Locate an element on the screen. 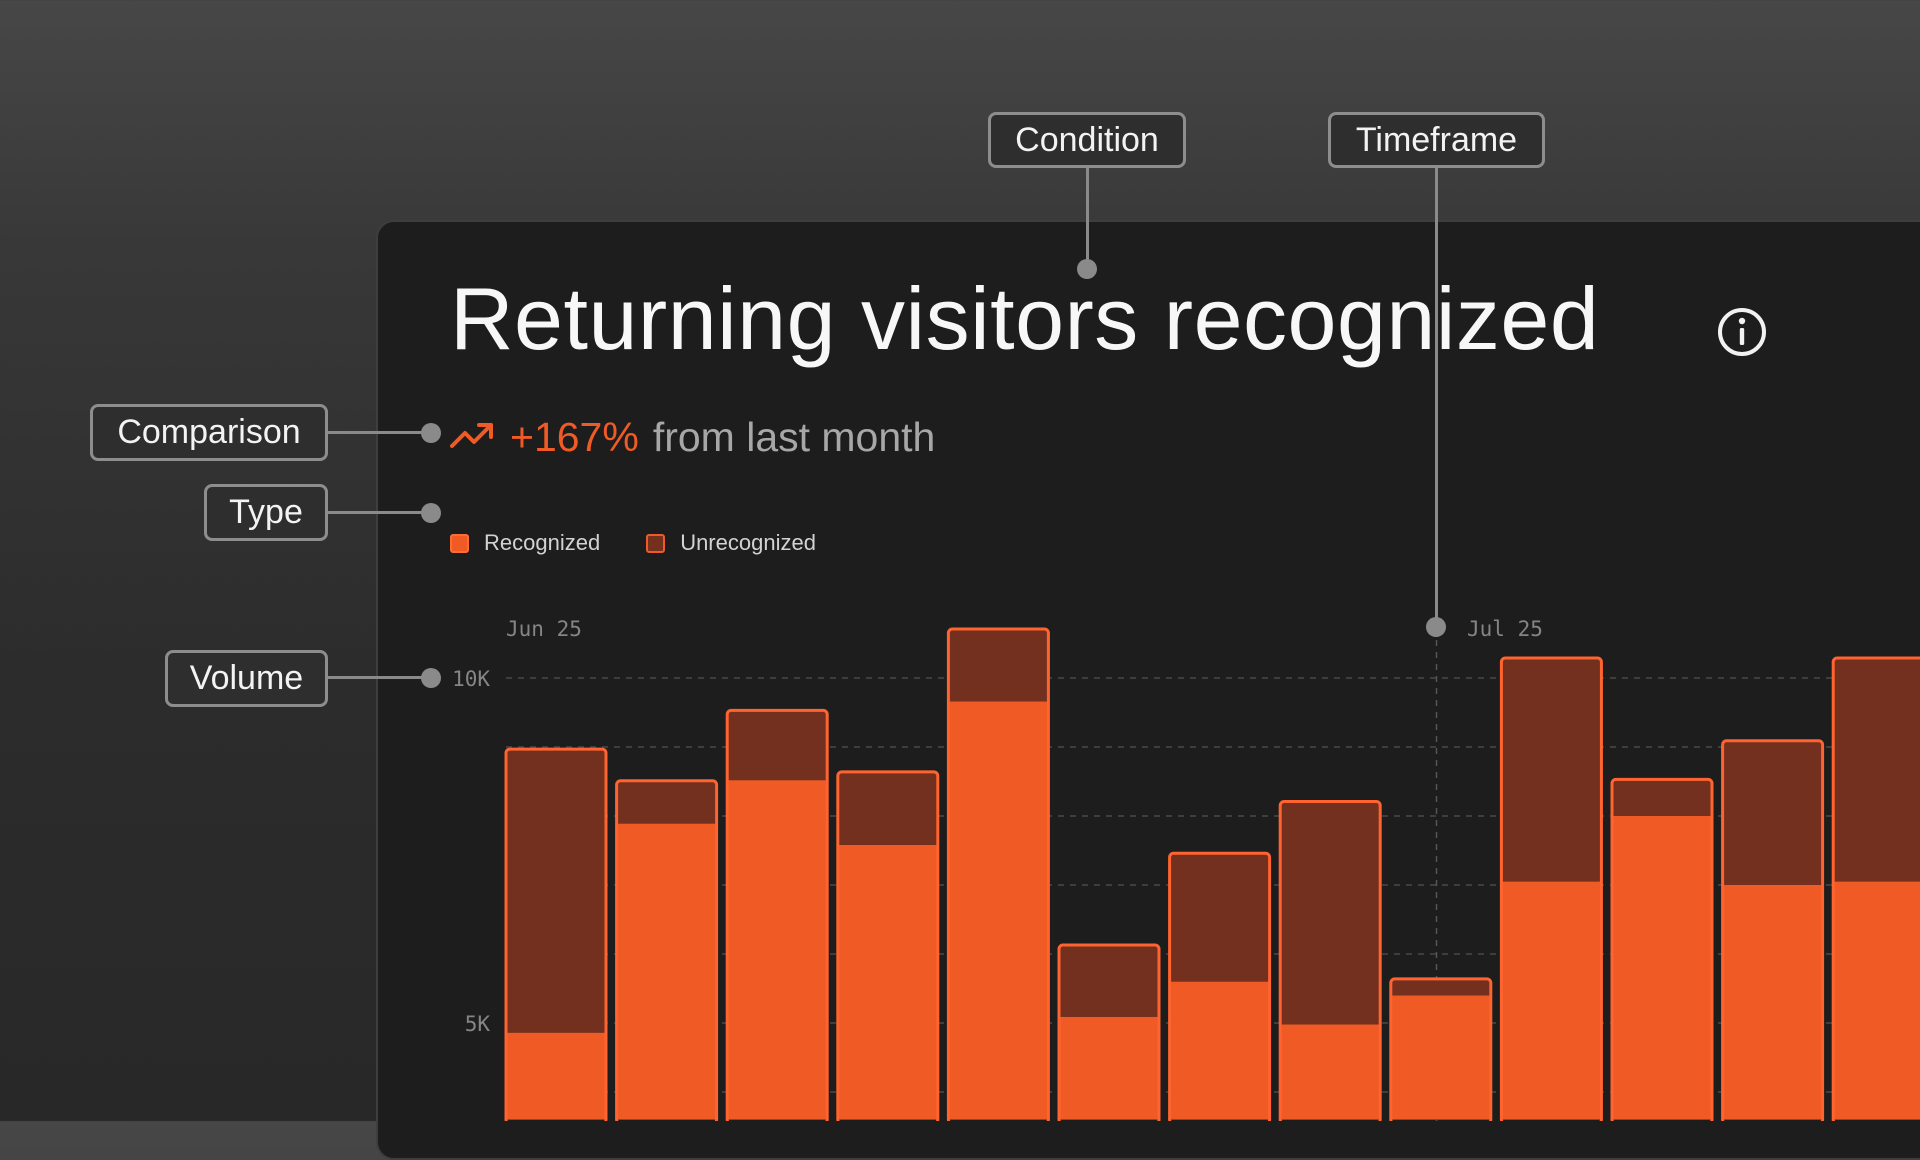 This screenshot has width=1920, height=1160. legend-item-recognized: Recognized is located at coordinates (525, 543).